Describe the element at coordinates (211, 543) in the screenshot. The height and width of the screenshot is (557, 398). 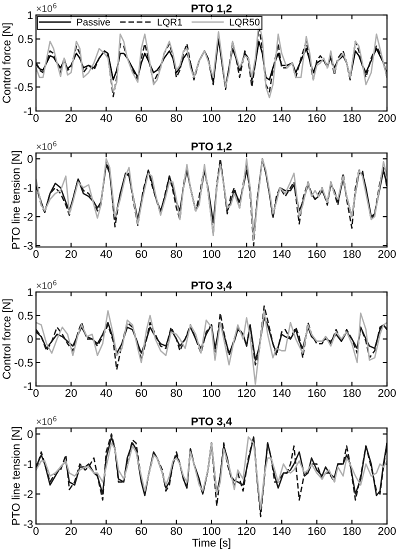
I see `x-axis-title: Time [s]` at that location.